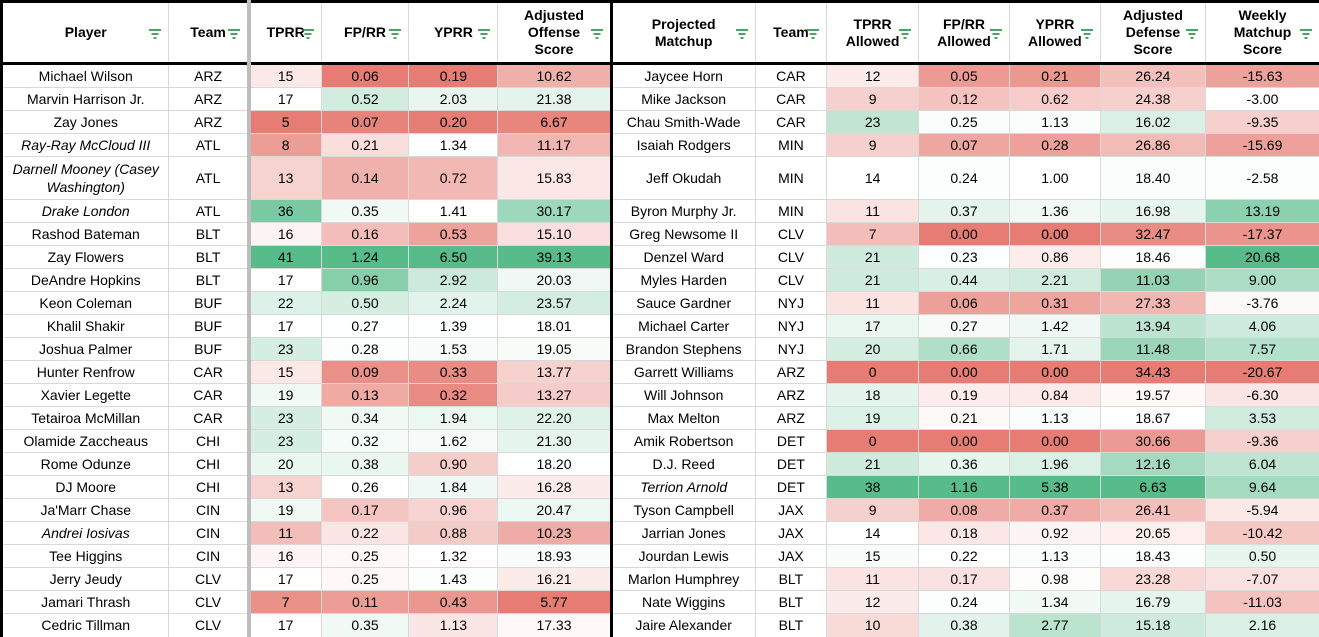  Describe the element at coordinates (1153, 556) in the screenshot. I see `adjusted-defense-cell: 18.43` at that location.